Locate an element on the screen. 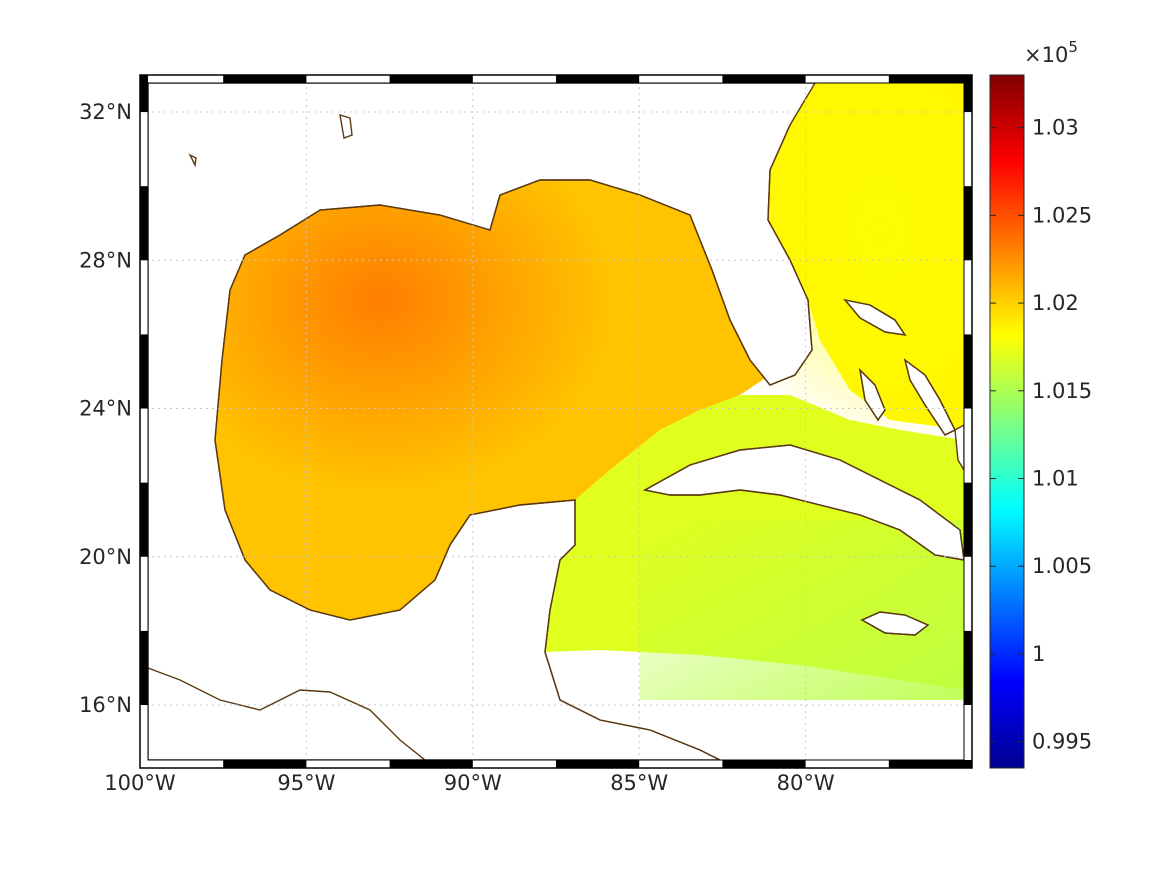 Image resolution: width=1167 pixels, height=875 pixels. longitude-tick-label: 90°W is located at coordinates (473, 783).